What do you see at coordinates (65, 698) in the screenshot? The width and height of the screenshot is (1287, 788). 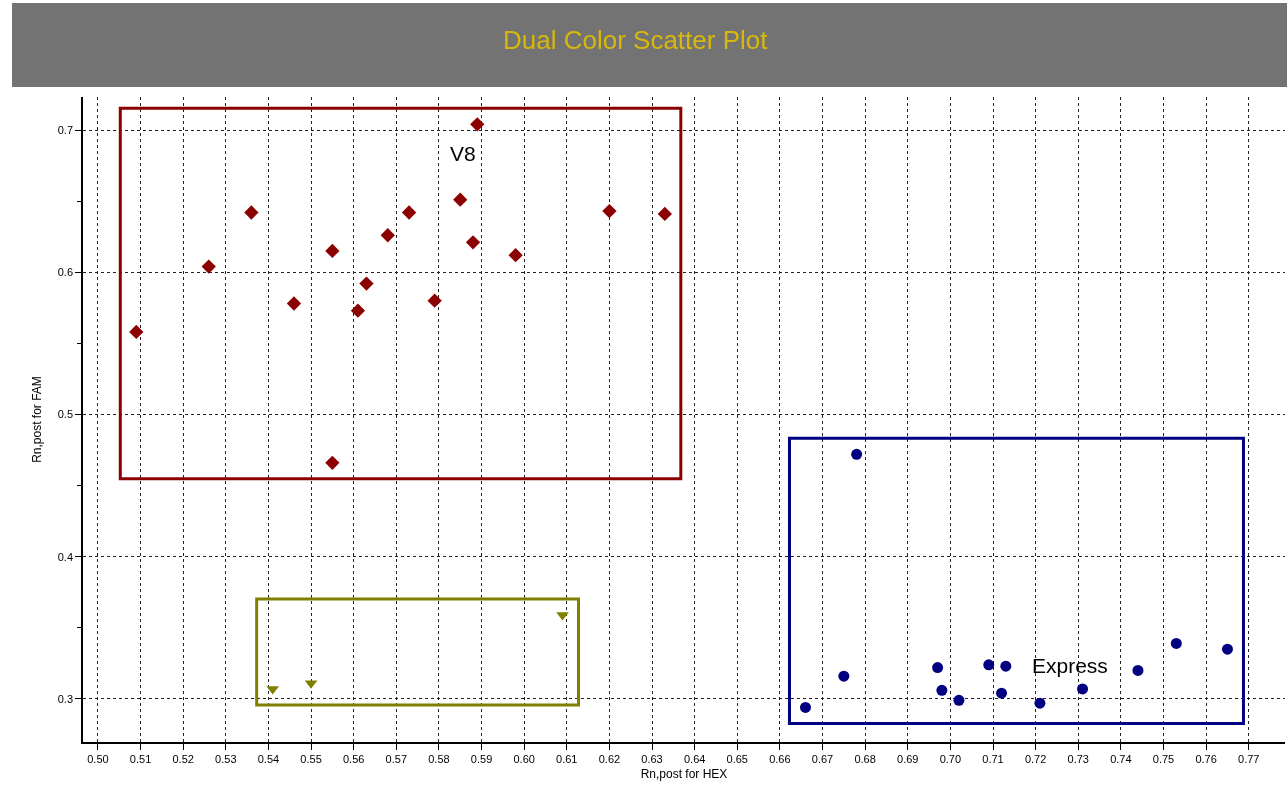 I see `y-tick-label: 0.3` at bounding box center [65, 698].